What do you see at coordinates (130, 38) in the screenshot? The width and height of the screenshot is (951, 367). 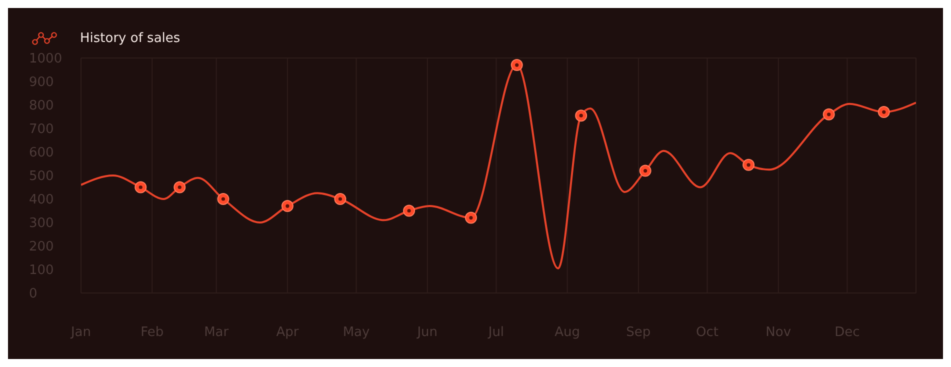 I see `legend-label: History of sales` at bounding box center [130, 38].